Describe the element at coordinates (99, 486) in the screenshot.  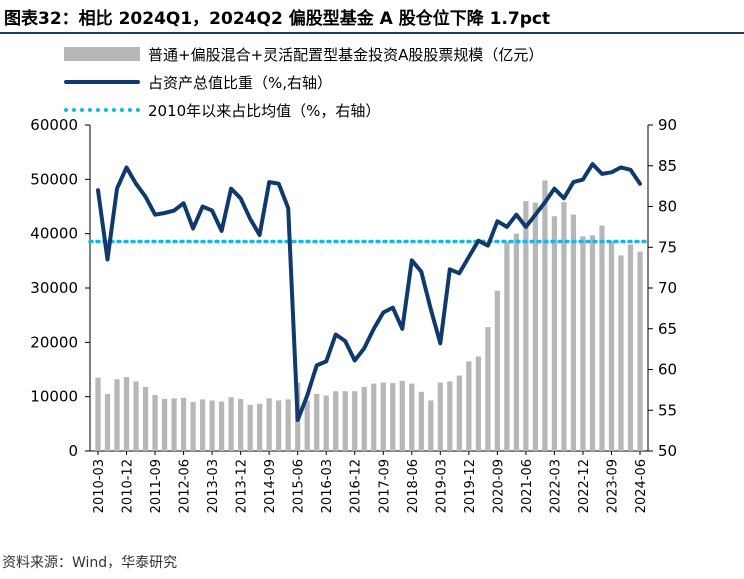
I see `x-tick-label: 2010-03` at that location.